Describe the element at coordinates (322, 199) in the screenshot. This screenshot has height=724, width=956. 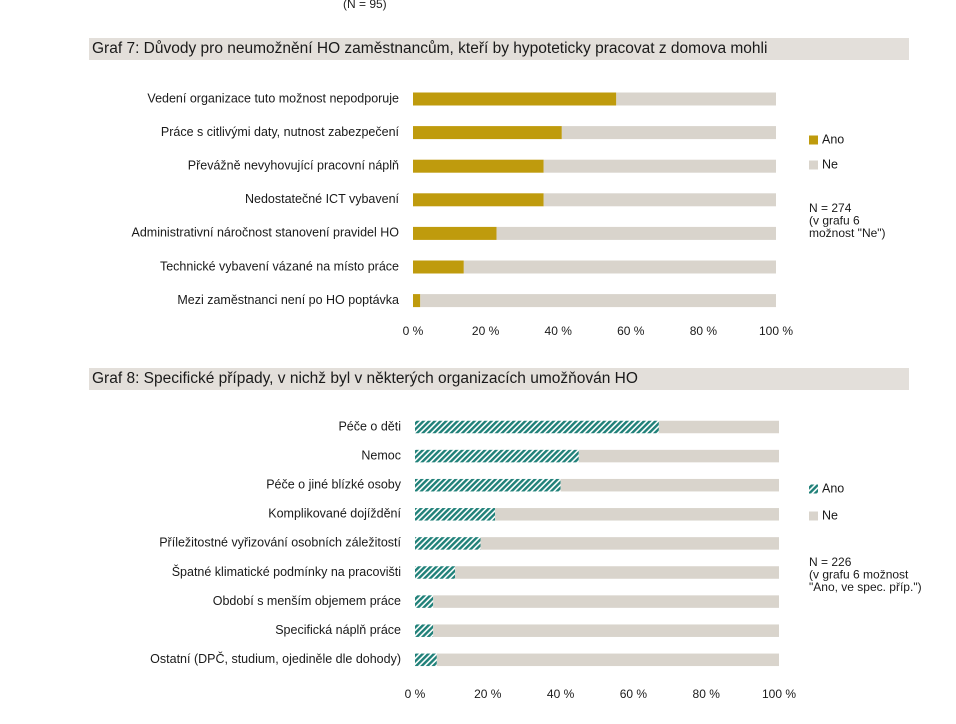
I see `category-label: Nedostatečné ICT vybavení` at that location.